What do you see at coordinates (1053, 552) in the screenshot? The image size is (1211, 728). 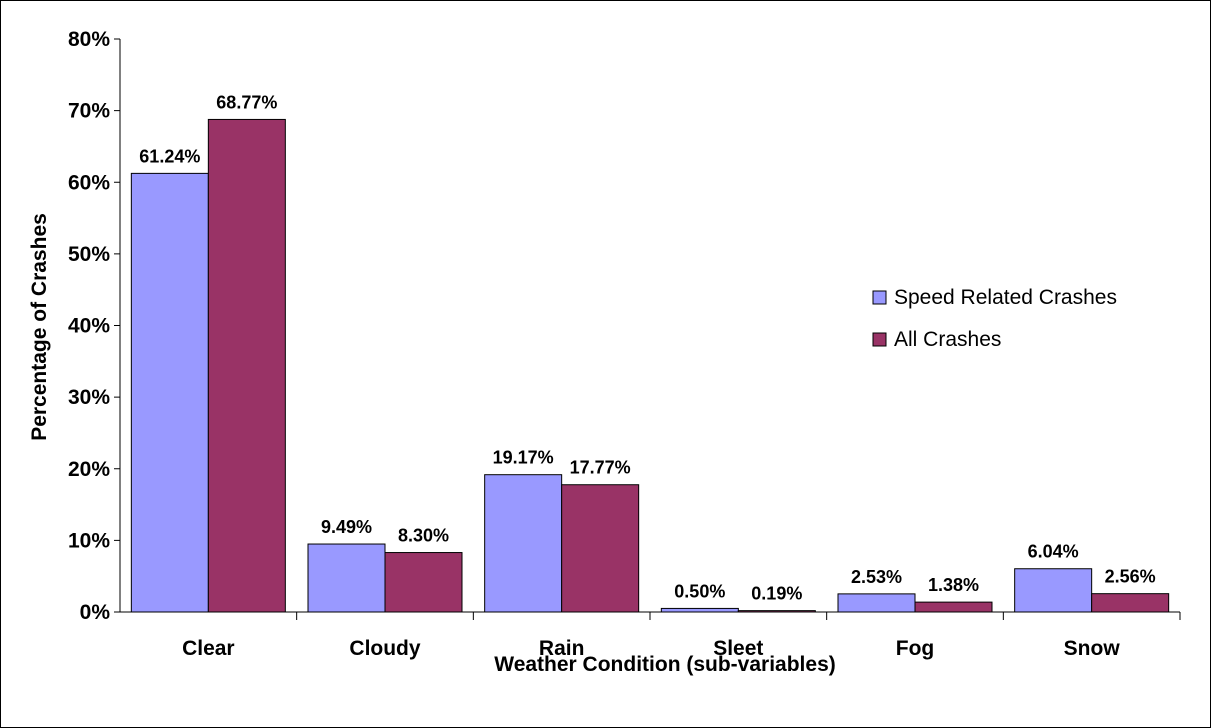 I see `data-label-snow-series-0: 6.04%` at bounding box center [1053, 552].